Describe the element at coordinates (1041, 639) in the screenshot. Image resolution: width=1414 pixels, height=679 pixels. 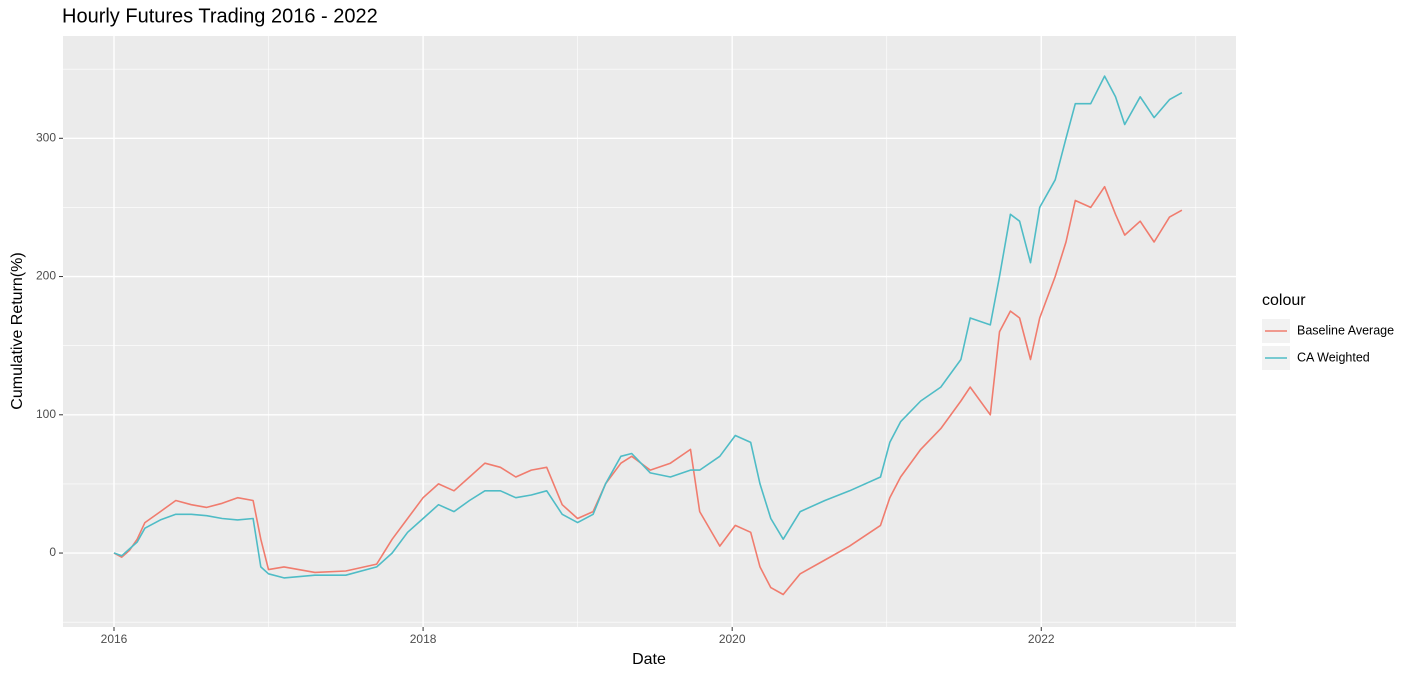
I see `x-tick-label: 2022` at that location.